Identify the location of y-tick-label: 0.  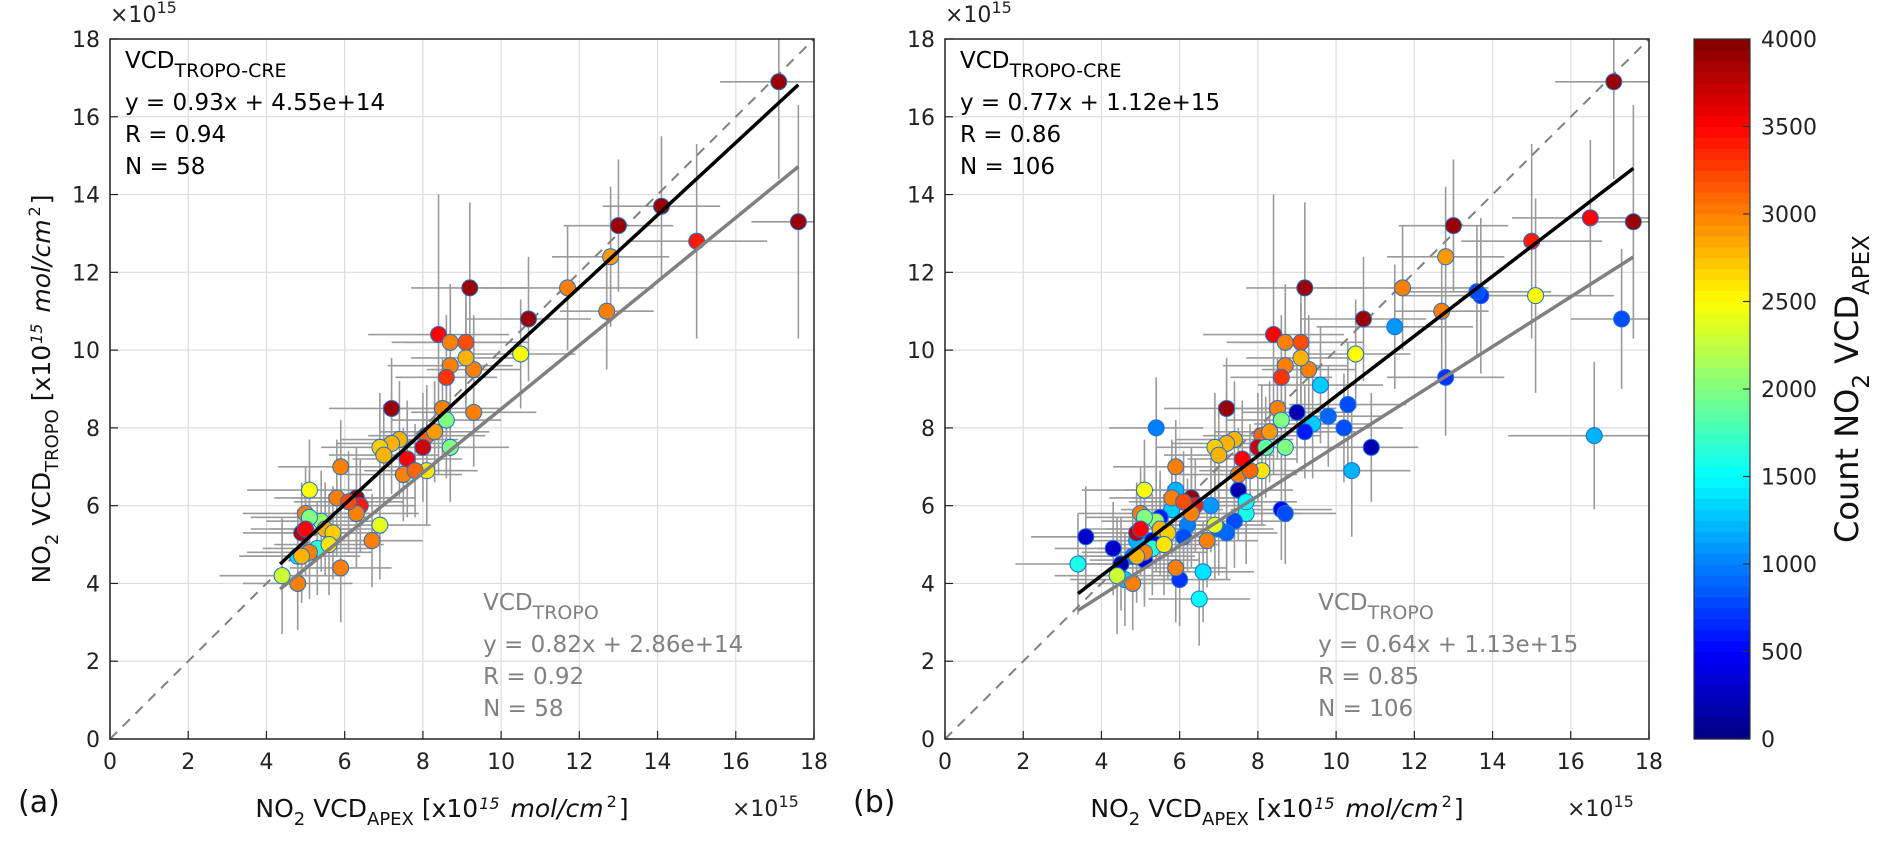
(928, 740).